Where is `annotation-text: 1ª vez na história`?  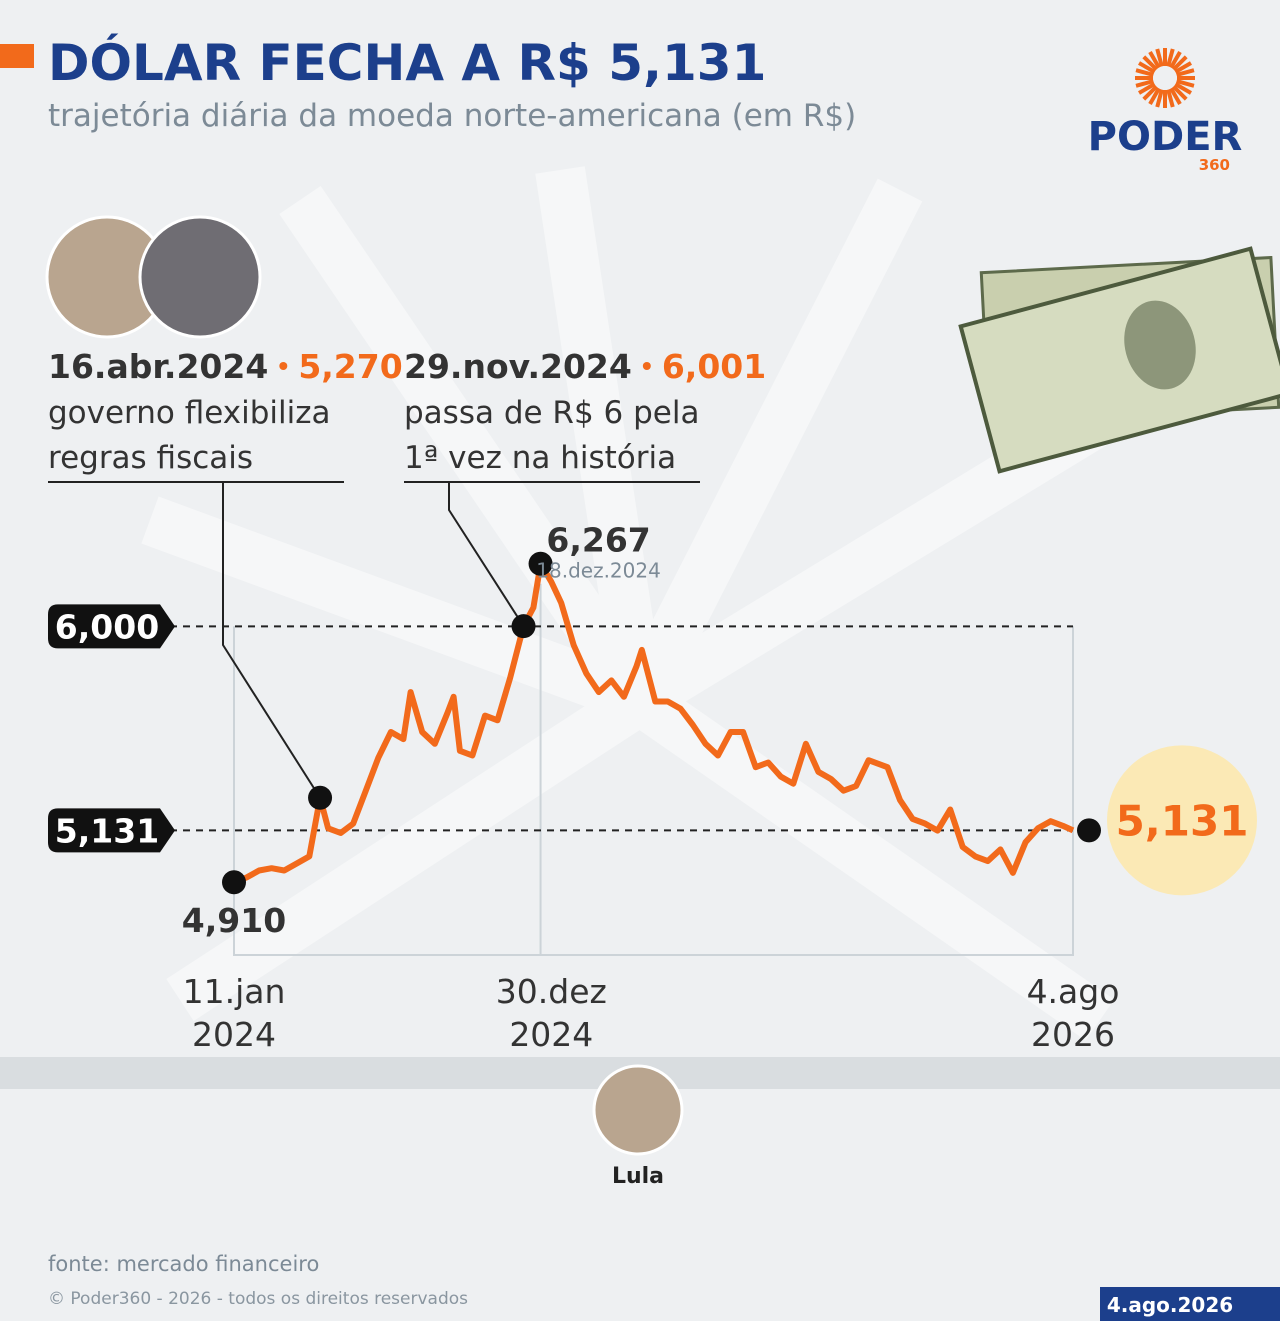 annotation-text: 1ª vez na história is located at coordinates (540, 458).